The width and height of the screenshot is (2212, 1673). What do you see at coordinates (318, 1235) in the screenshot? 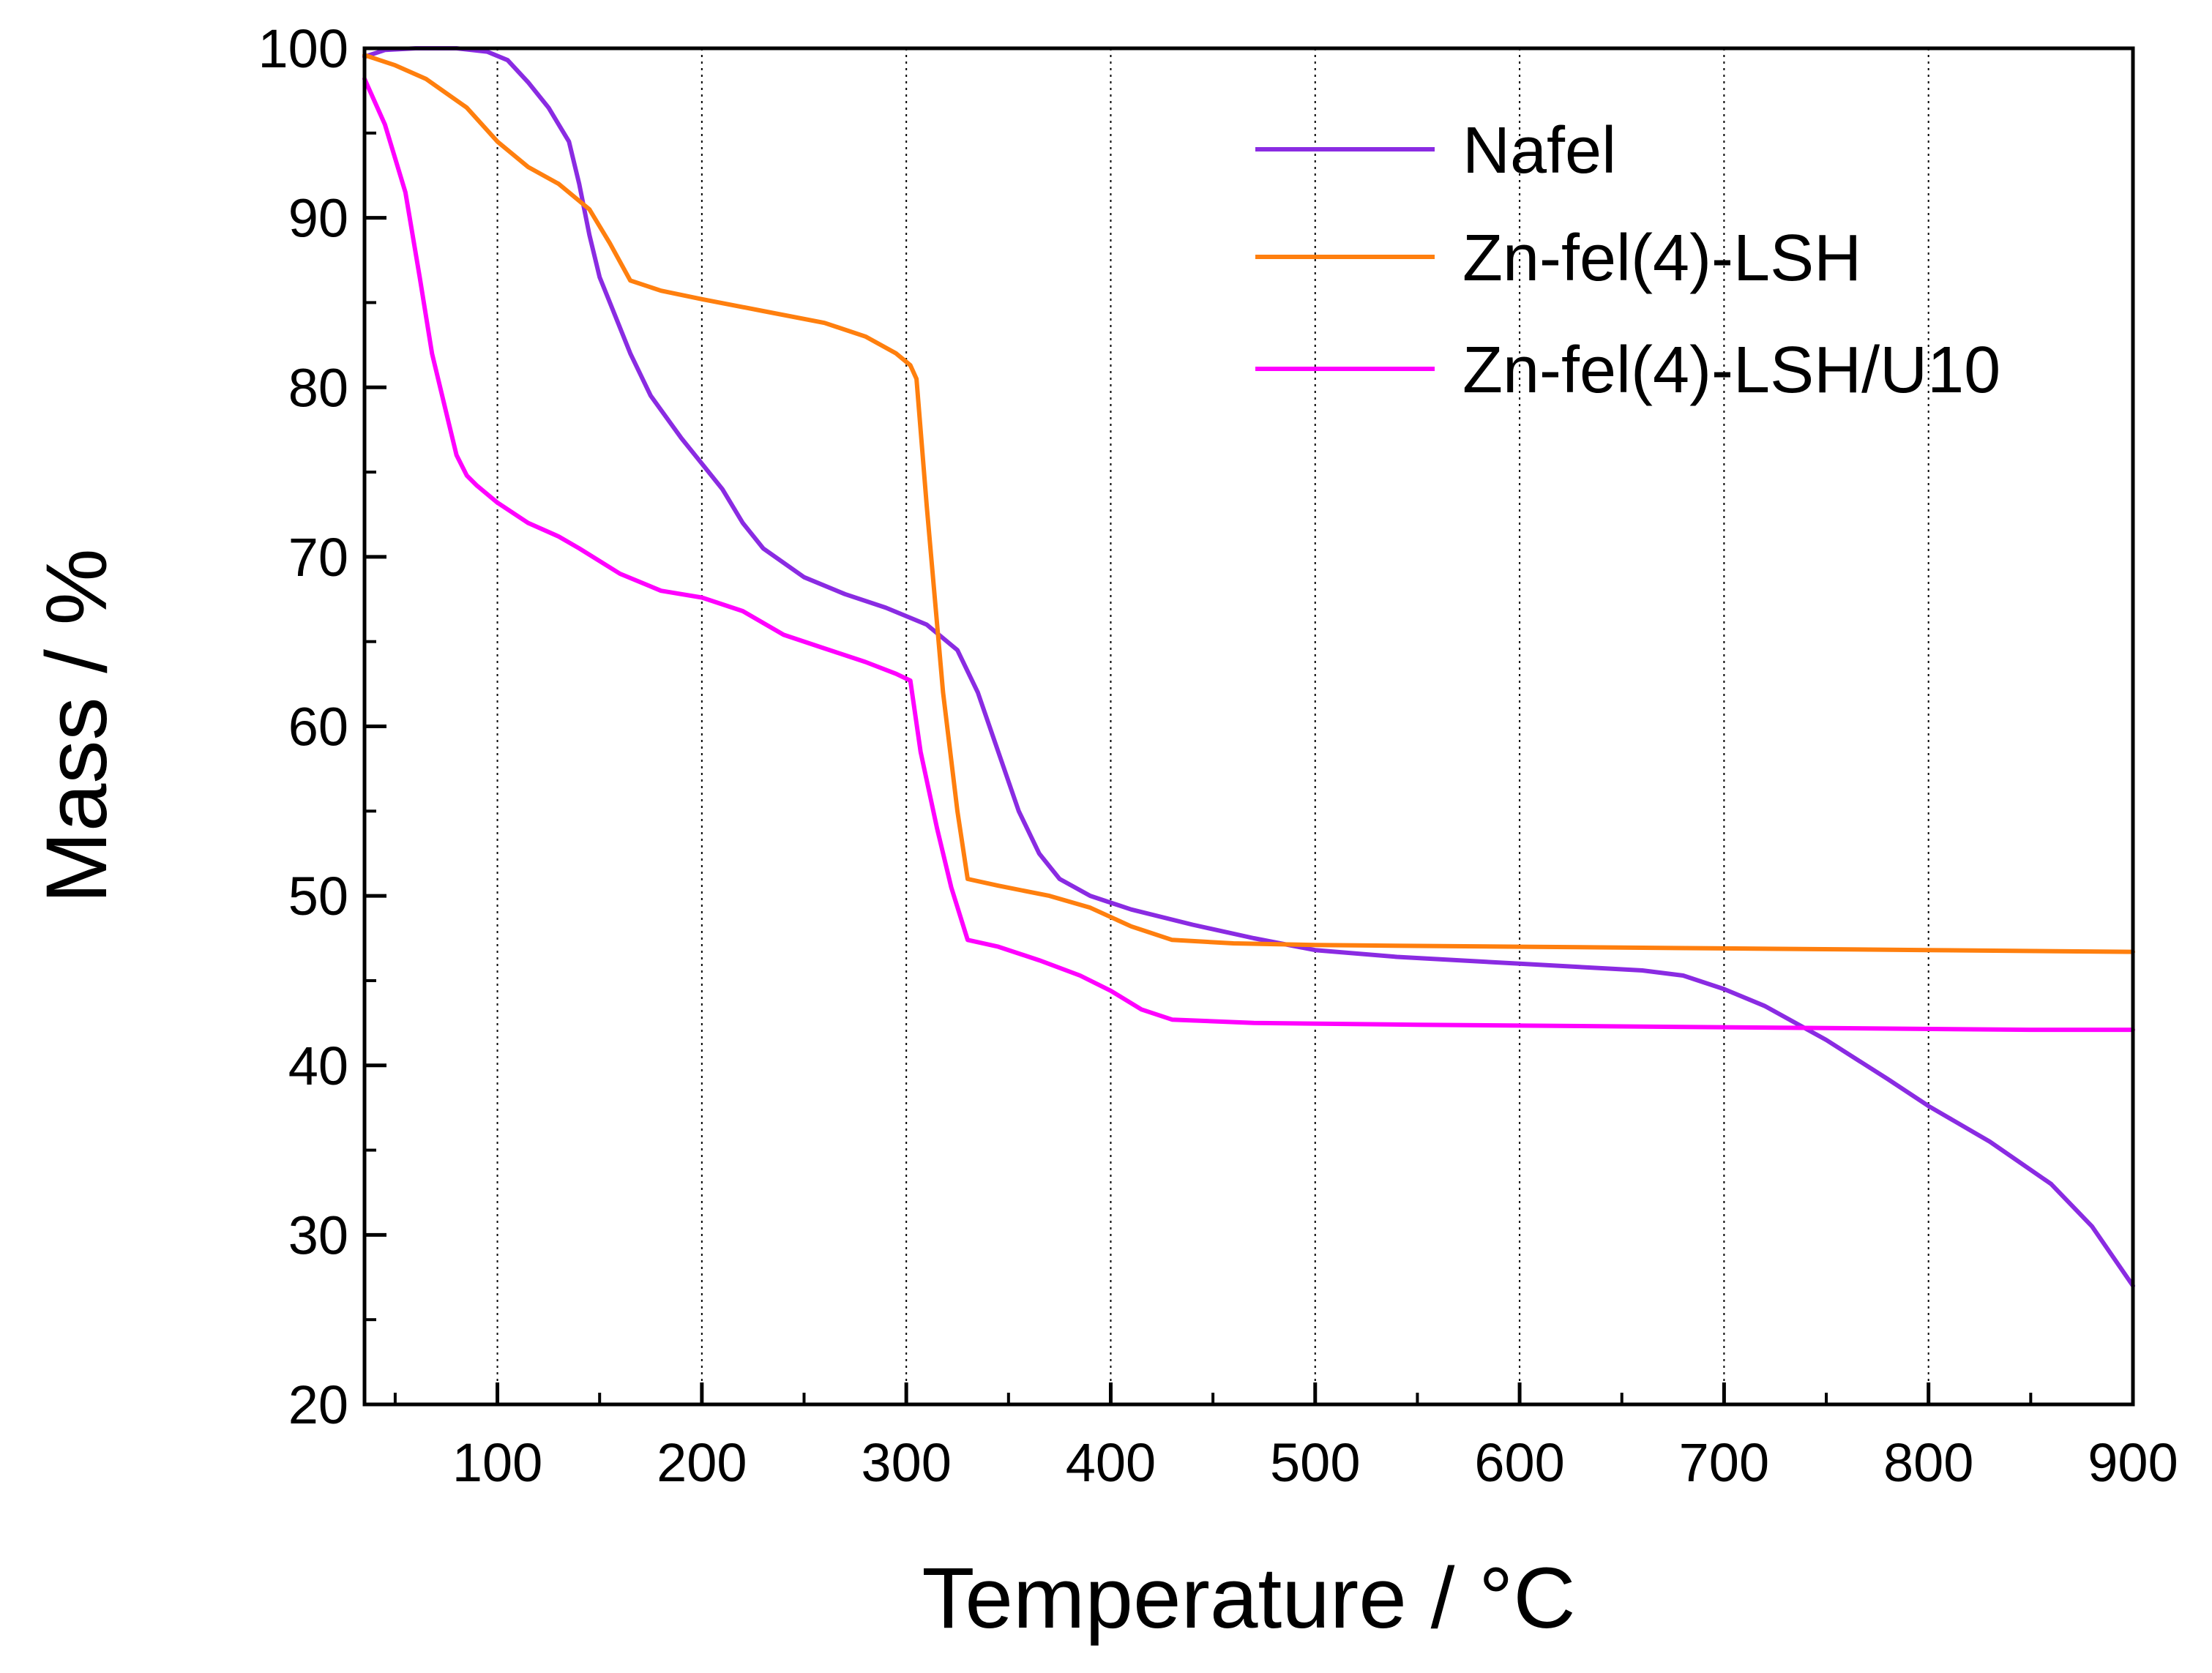
I see `y-tick-label: 30` at bounding box center [318, 1235].